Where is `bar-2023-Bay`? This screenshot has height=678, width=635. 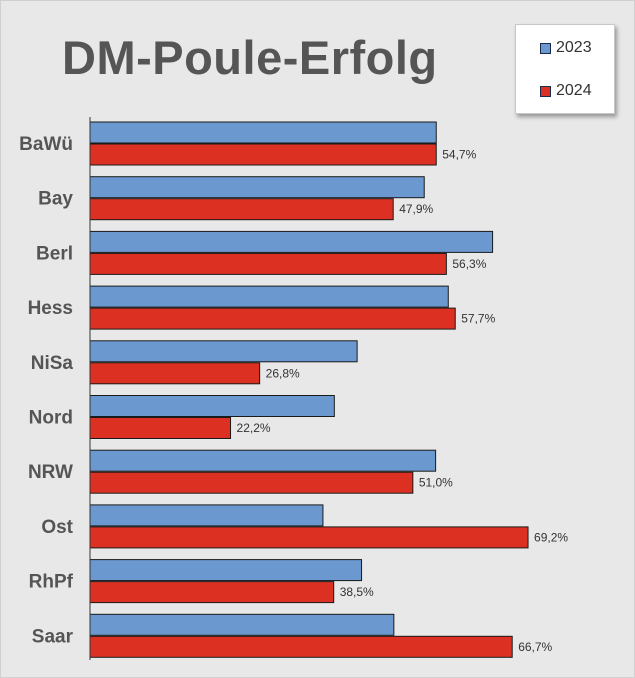
bar-2023-Bay is located at coordinates (257, 187).